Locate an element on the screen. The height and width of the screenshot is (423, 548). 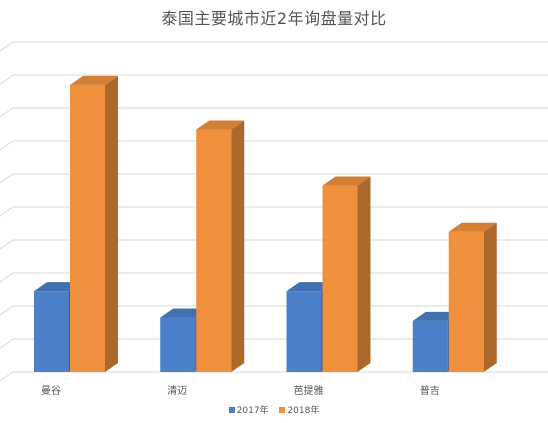
category-label-芭提雅: 芭提雅 is located at coordinates (309, 390).